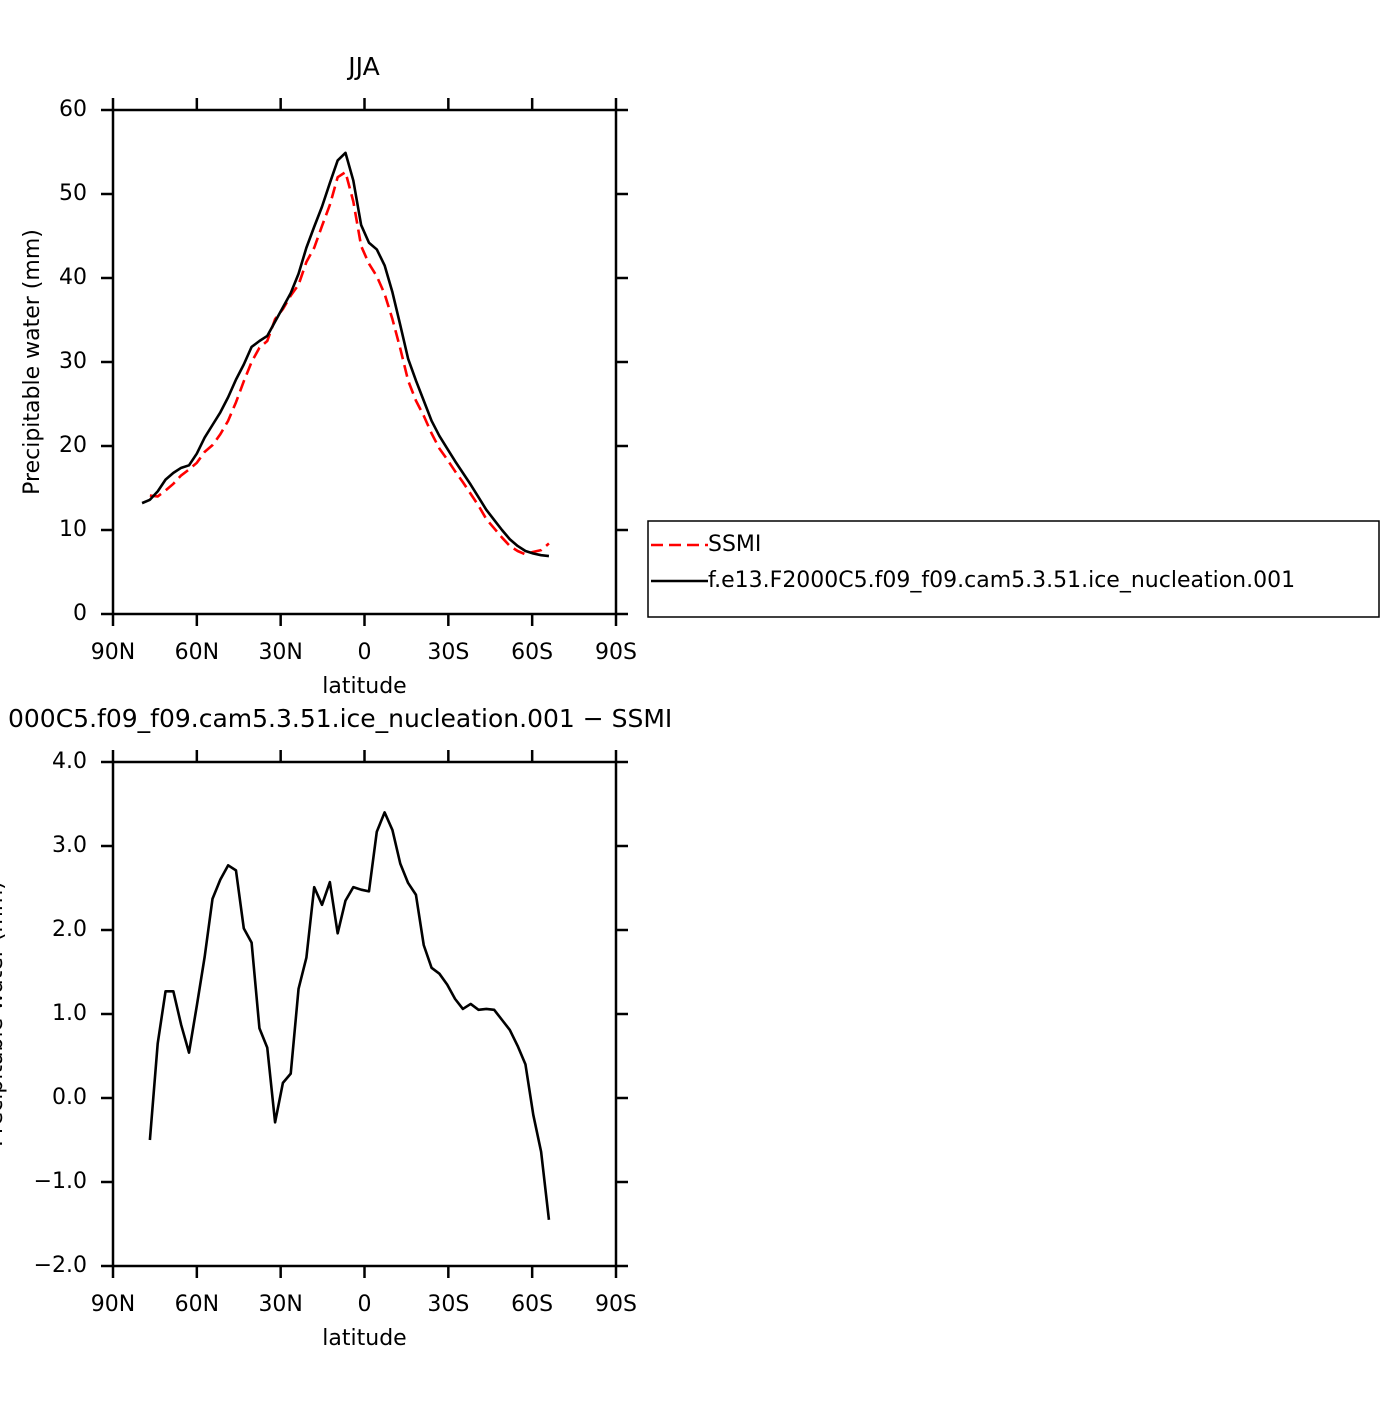  Describe the element at coordinates (60, 1265) in the screenshot. I see `y-tick-label: −2.0` at that location.